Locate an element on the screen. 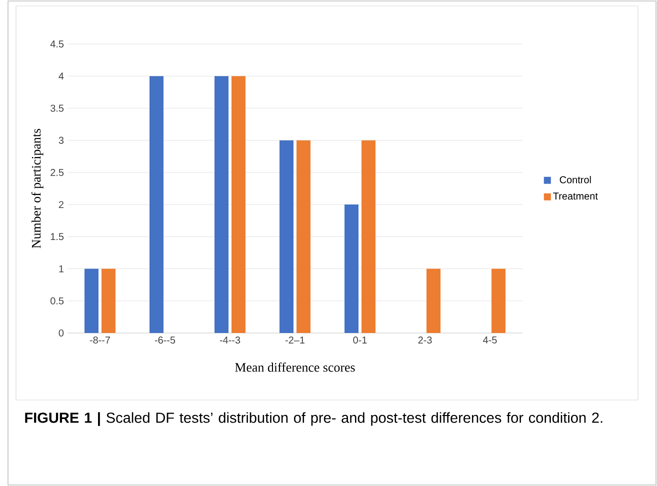  y-tick-label: 1.5 is located at coordinates (57, 236).